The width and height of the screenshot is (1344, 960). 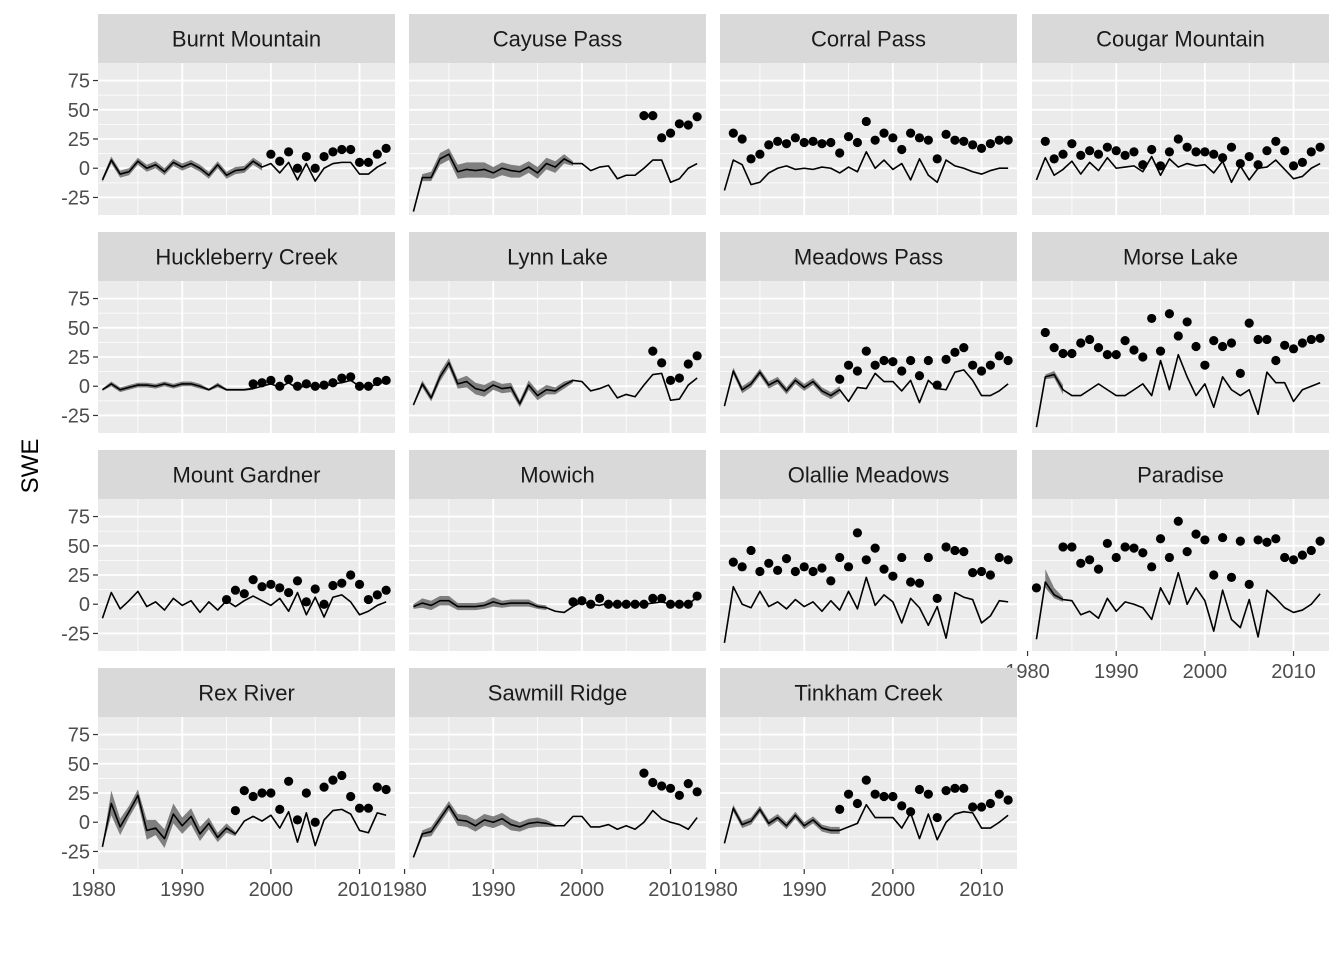 What do you see at coordinates (558, 39) in the screenshot?
I see `facet-title: Cayuse Pass` at bounding box center [558, 39].